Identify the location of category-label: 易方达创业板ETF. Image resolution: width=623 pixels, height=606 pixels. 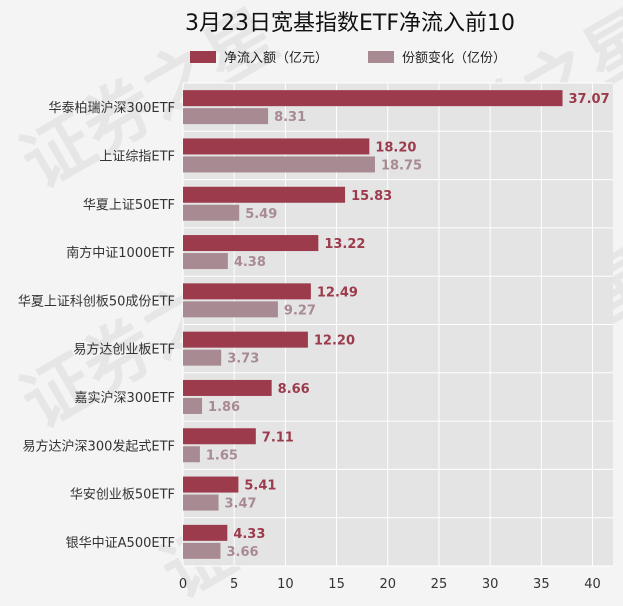
(124, 350).